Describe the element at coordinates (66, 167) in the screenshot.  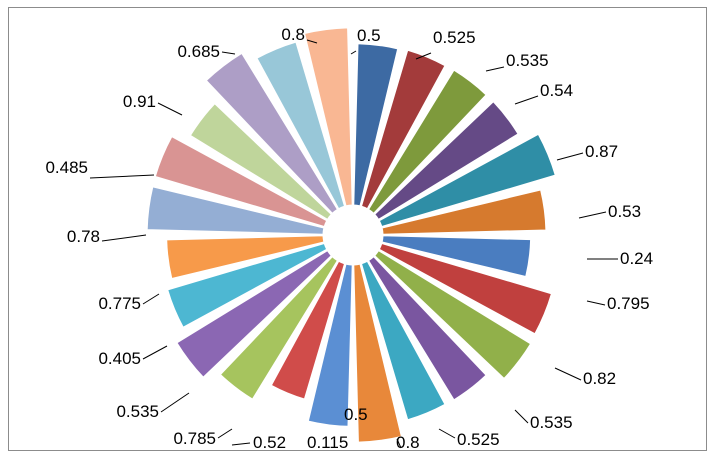
I see `data-label-21: 0.485` at that location.